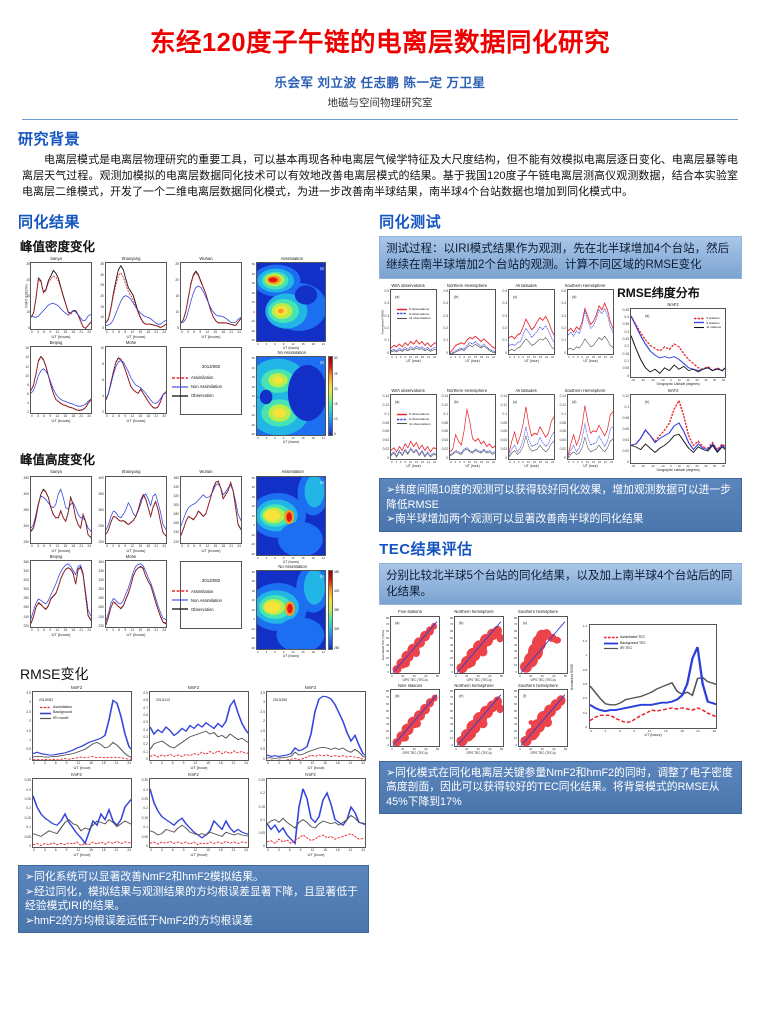 The height and width of the screenshot is (1012, 760). I want to click on panel-id: (d), so click(574, 401).